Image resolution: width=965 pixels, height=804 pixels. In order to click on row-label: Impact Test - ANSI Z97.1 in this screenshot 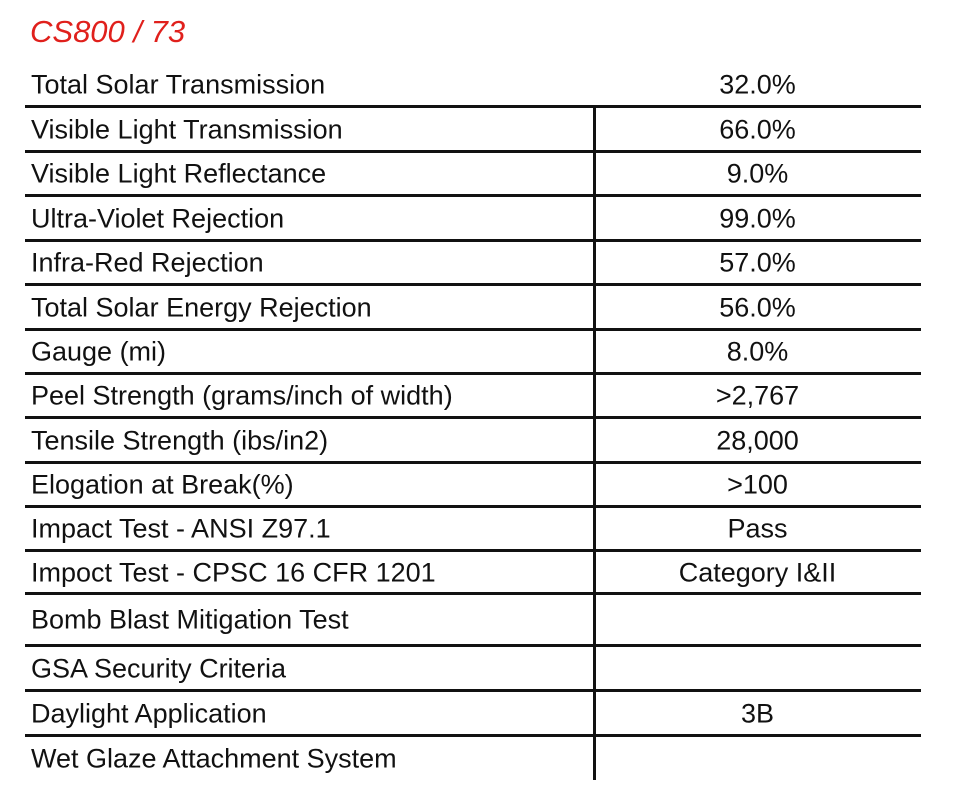, I will do `click(181, 528)`.